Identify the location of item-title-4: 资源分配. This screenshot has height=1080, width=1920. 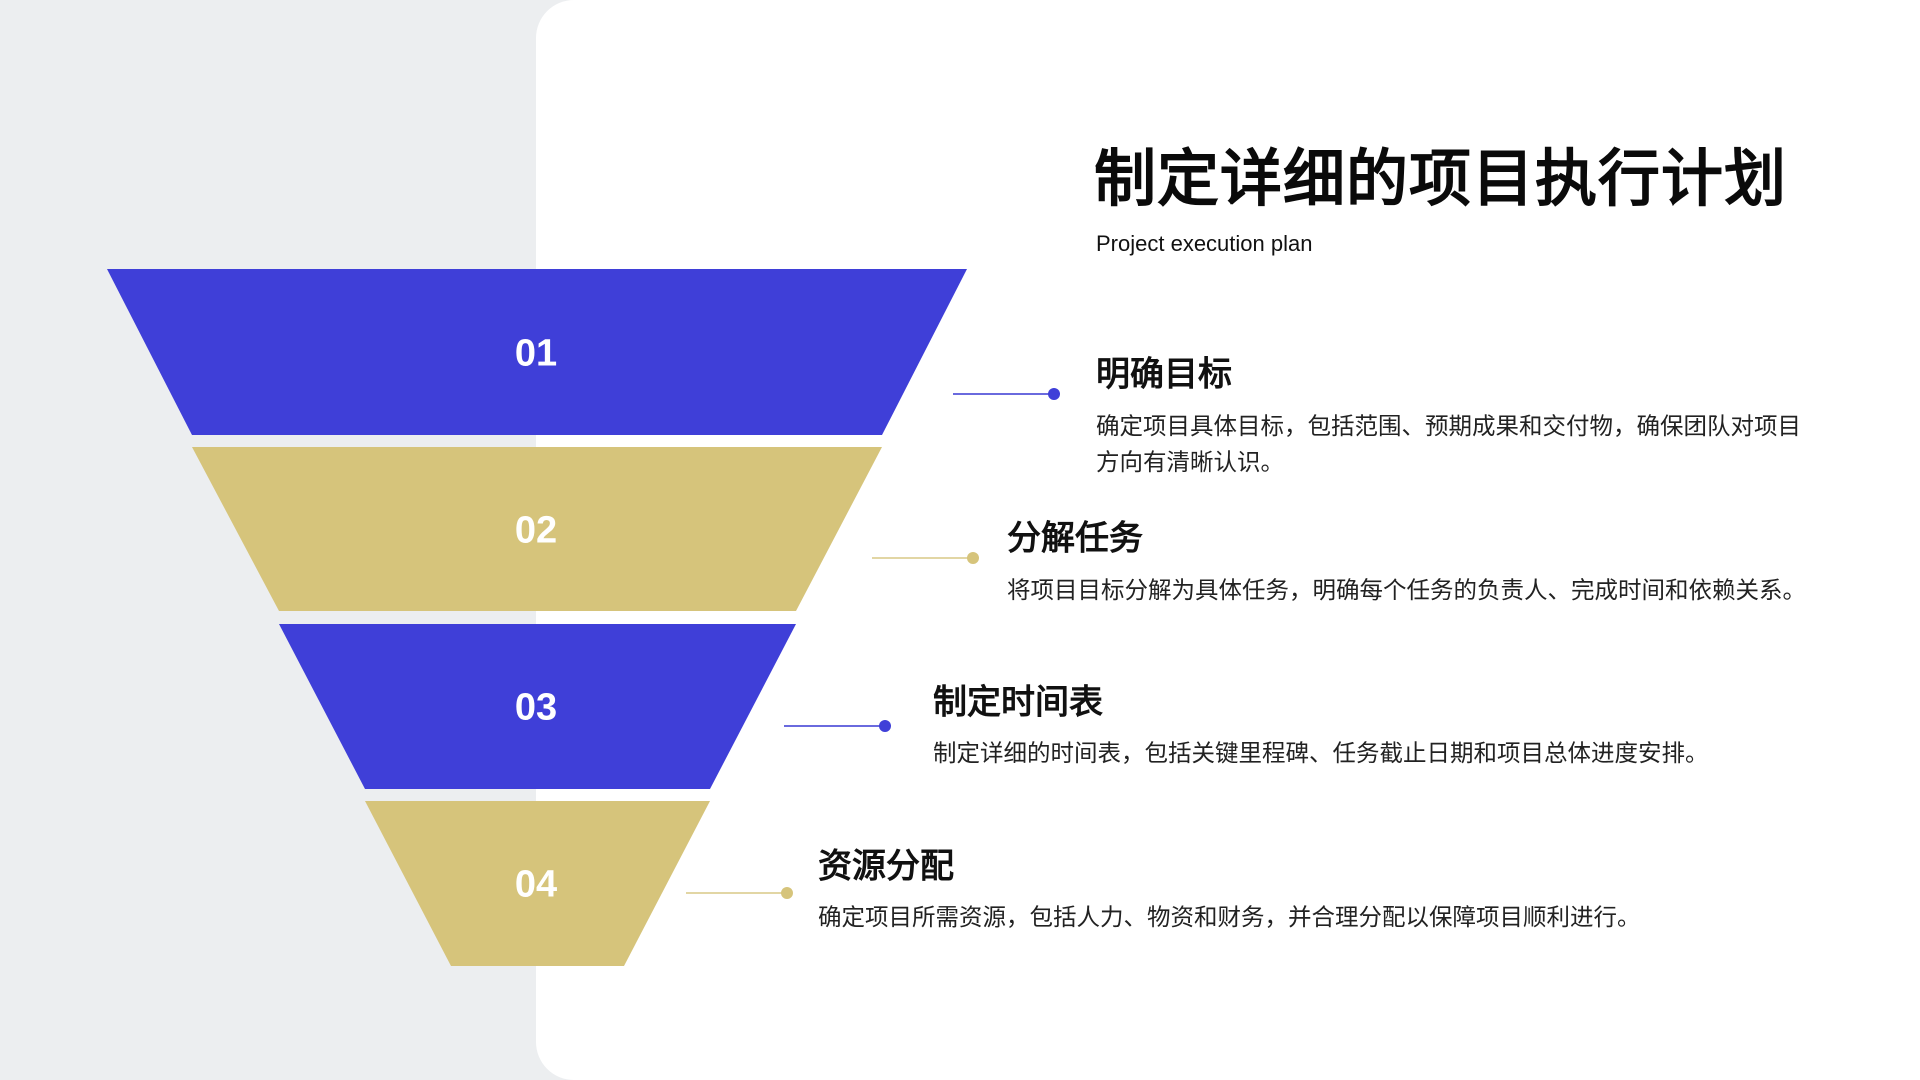
(886, 866).